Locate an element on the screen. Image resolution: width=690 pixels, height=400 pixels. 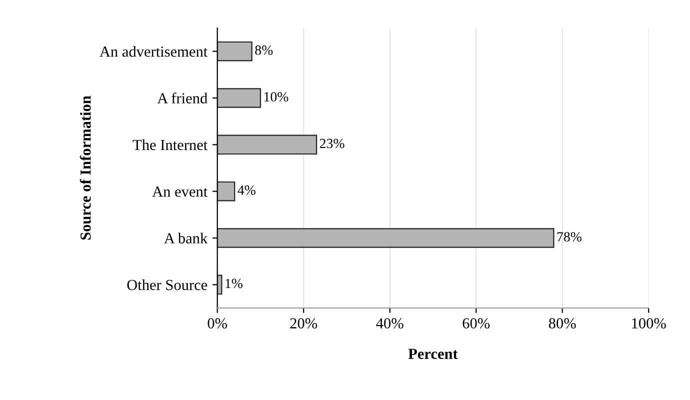
x-tick-label: 60% is located at coordinates (476, 323).